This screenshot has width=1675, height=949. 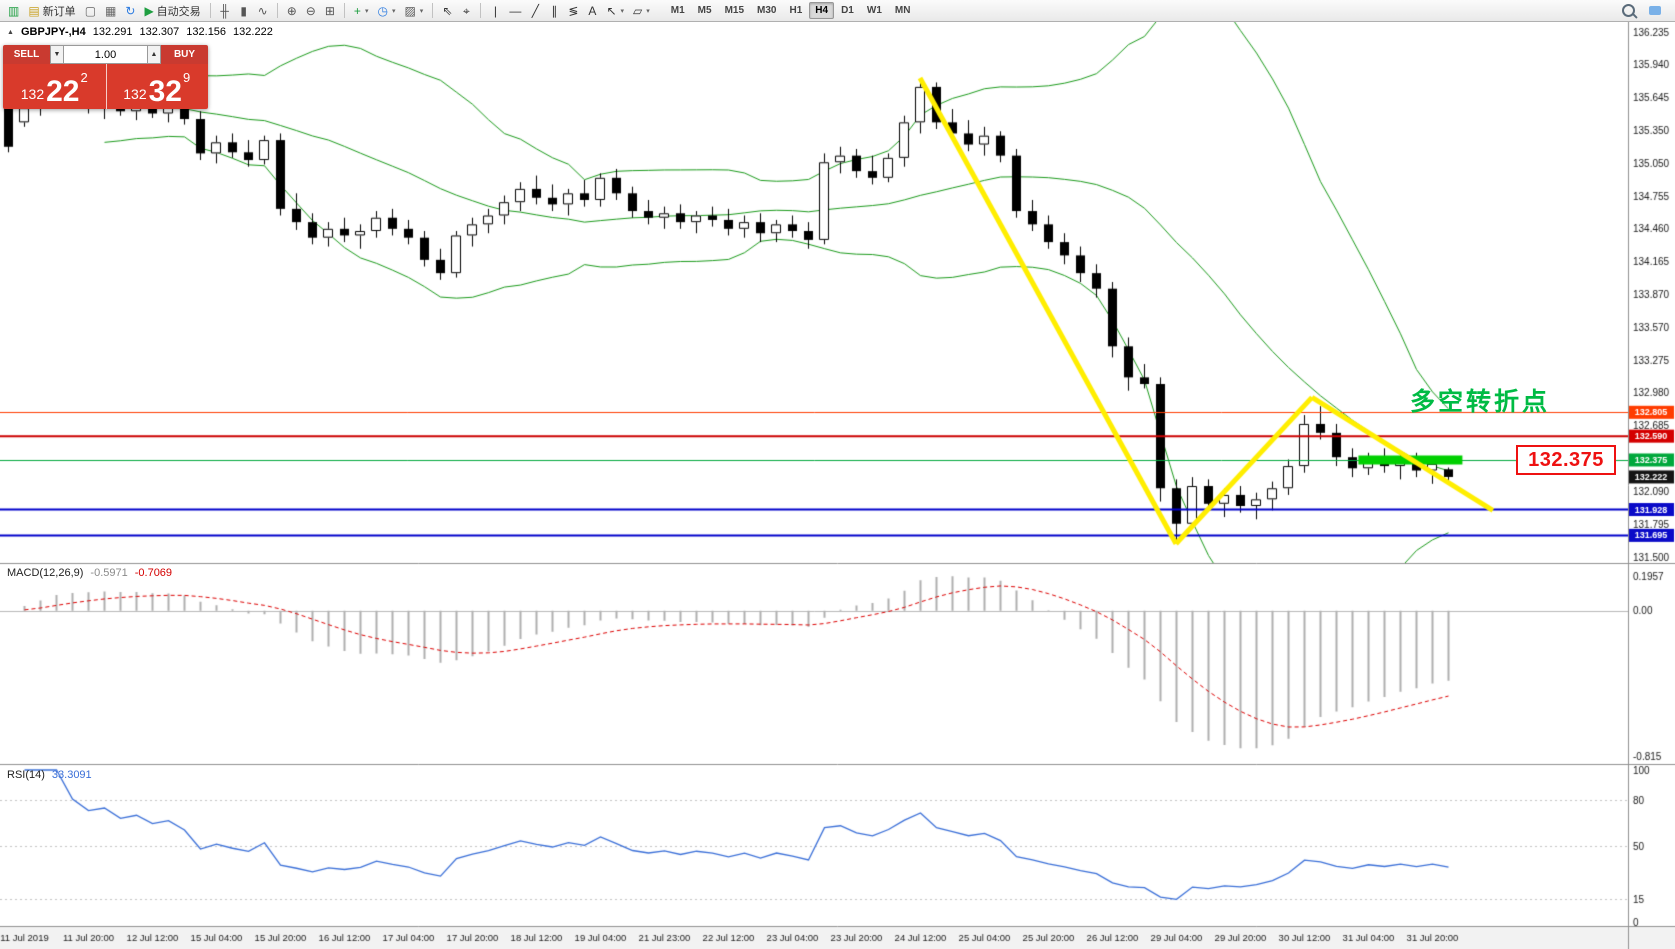 What do you see at coordinates (705, 10) in the screenshot?
I see `timeframe-m5-button: M5` at bounding box center [705, 10].